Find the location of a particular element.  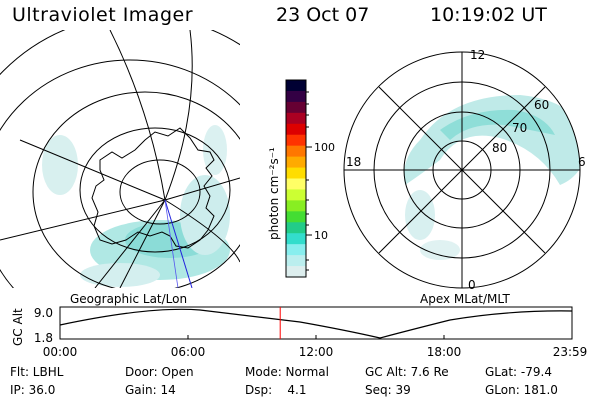

mlt-label-0: 0 is located at coordinates (472, 285).